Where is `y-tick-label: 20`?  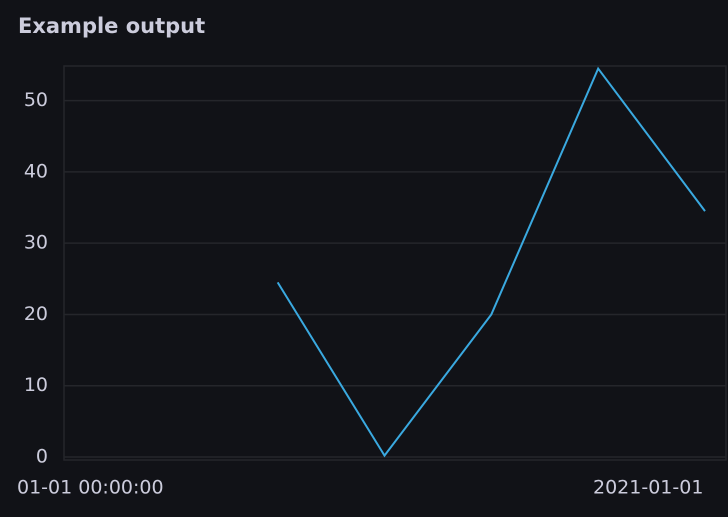 y-tick-label: 20 is located at coordinates (36, 314).